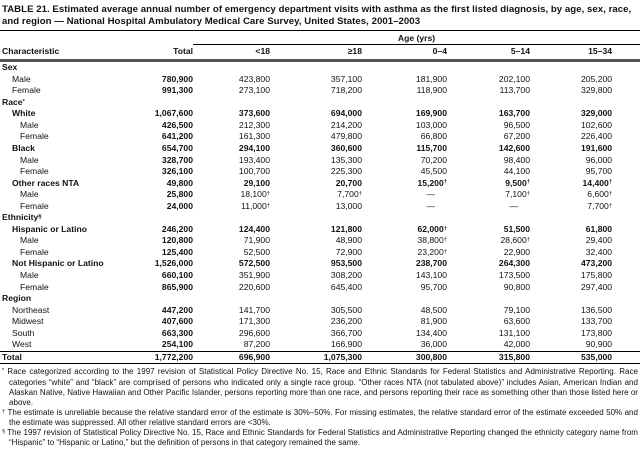 This screenshot has height=466, width=640. I want to click on value-cell: 226,400, so click(596, 136).